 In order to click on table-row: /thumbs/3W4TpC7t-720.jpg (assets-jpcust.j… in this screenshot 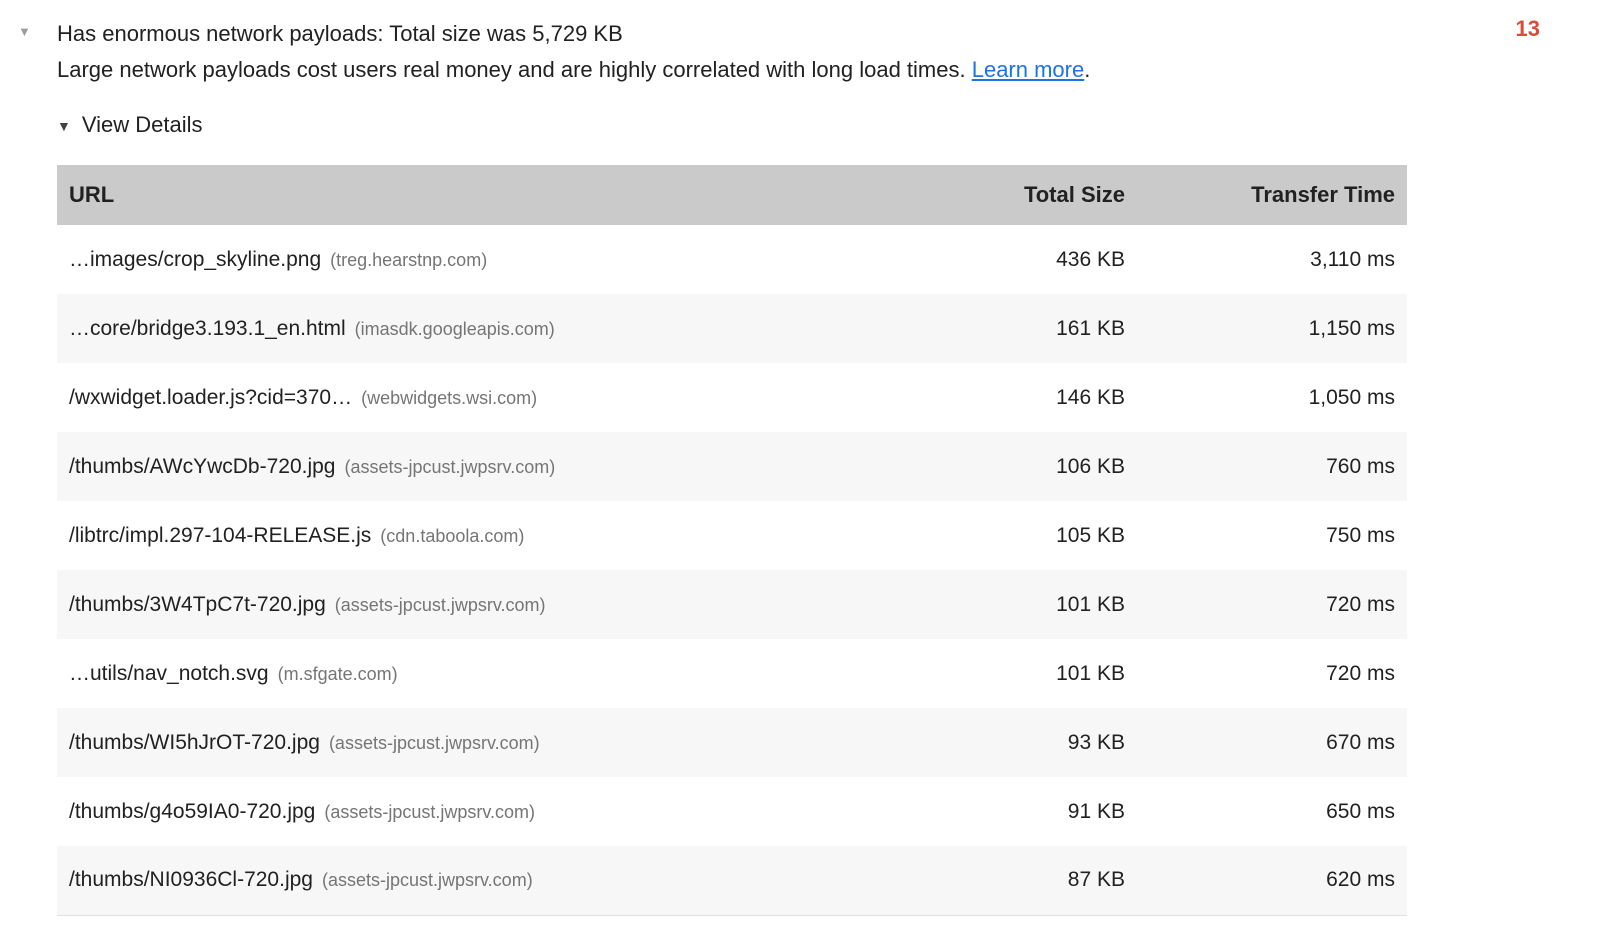, I will do `click(732, 604)`.